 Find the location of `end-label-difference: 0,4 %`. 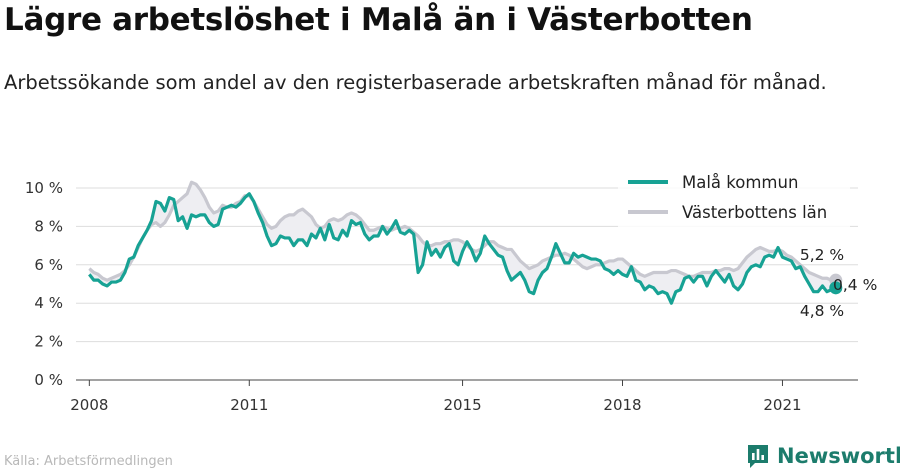

end-label-difference: 0,4 % is located at coordinates (855, 285).